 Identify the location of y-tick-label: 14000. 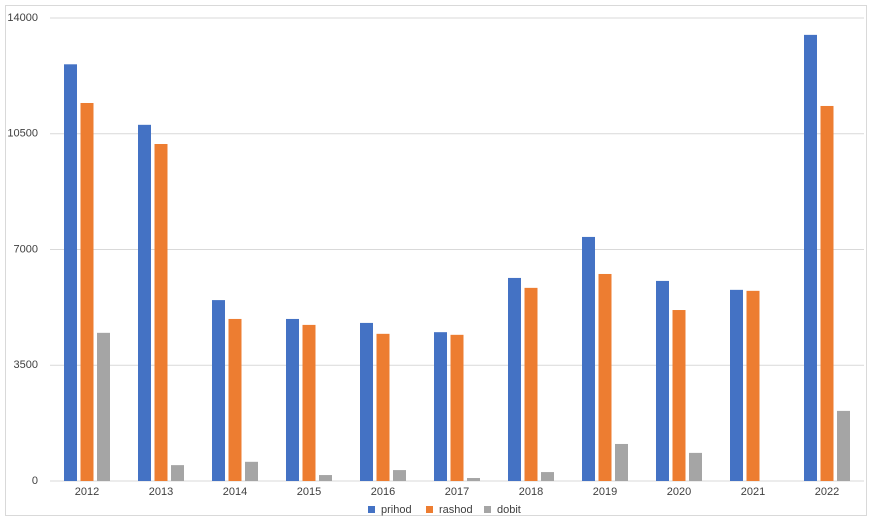
(22, 18).